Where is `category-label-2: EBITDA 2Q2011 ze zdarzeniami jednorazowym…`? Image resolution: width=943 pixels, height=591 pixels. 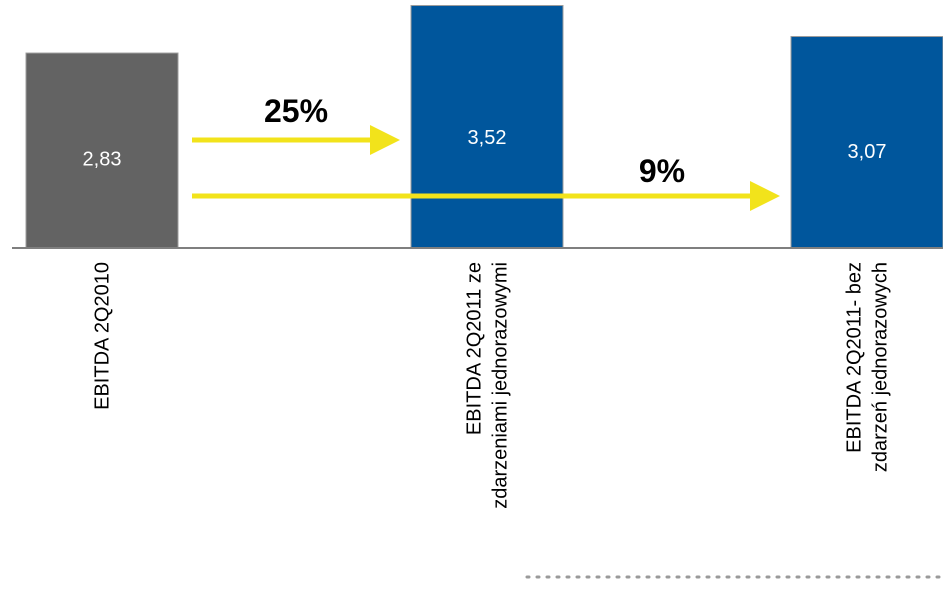 category-label-2: EBITDA 2Q2011 ze zdarzeniami jednorazowym… is located at coordinates (488, 385).